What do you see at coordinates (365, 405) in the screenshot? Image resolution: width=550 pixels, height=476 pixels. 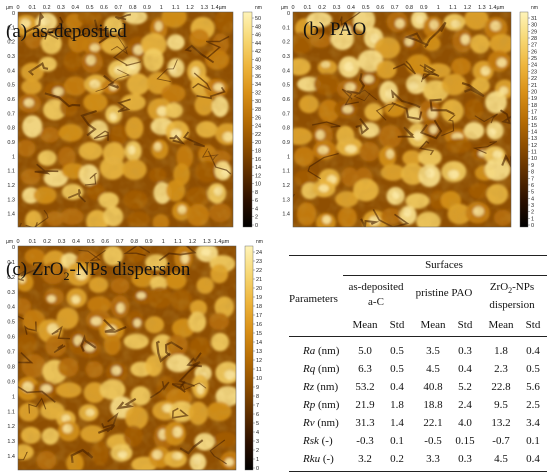 I see `table-cell: 21.9` at bounding box center [365, 405].